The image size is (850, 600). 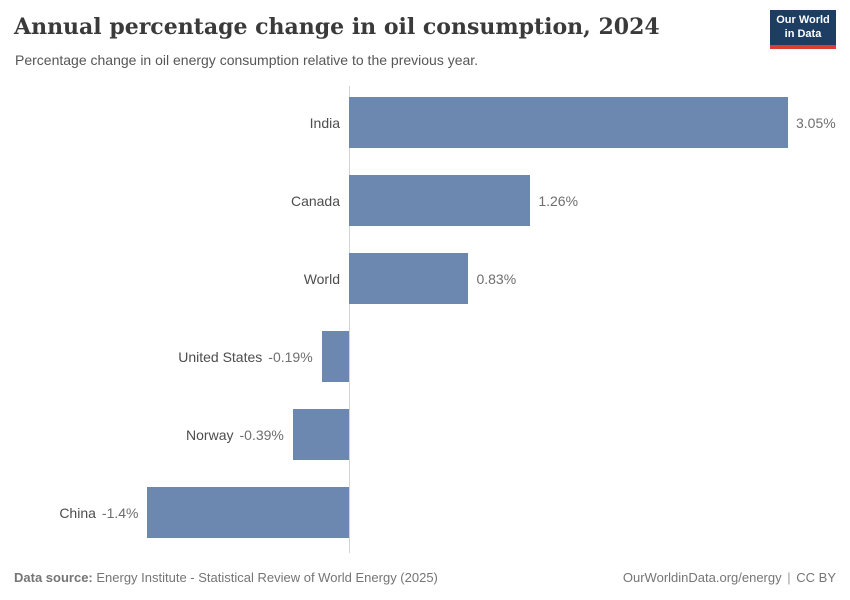 I want to click on owid-logo-line1: Our World, so click(x=803, y=20).